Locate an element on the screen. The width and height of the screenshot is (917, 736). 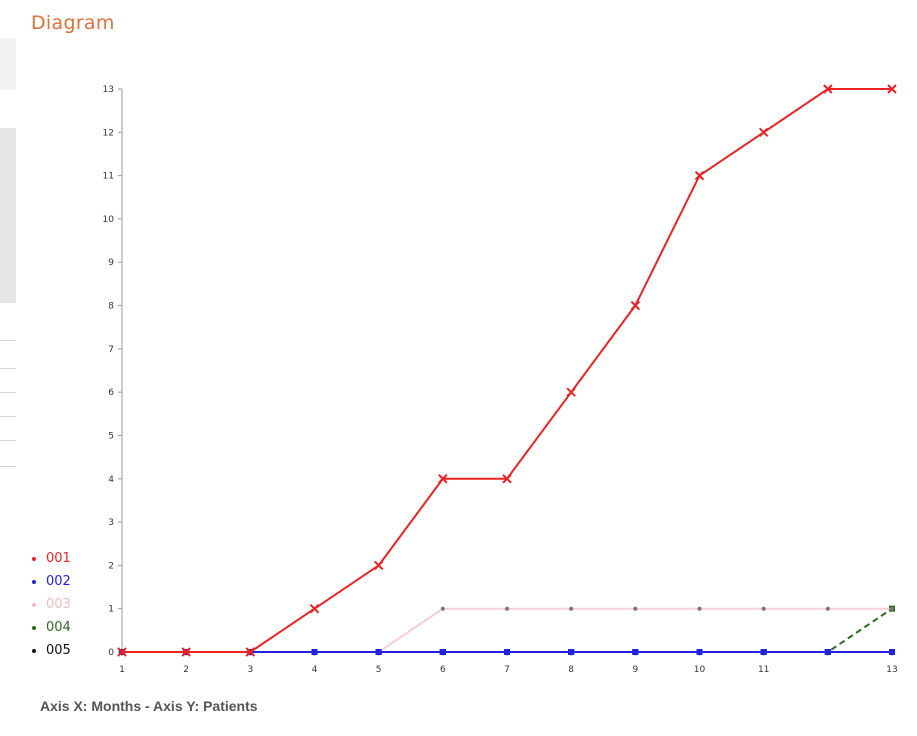
y-tick-label: 3 is located at coordinates (111, 523).